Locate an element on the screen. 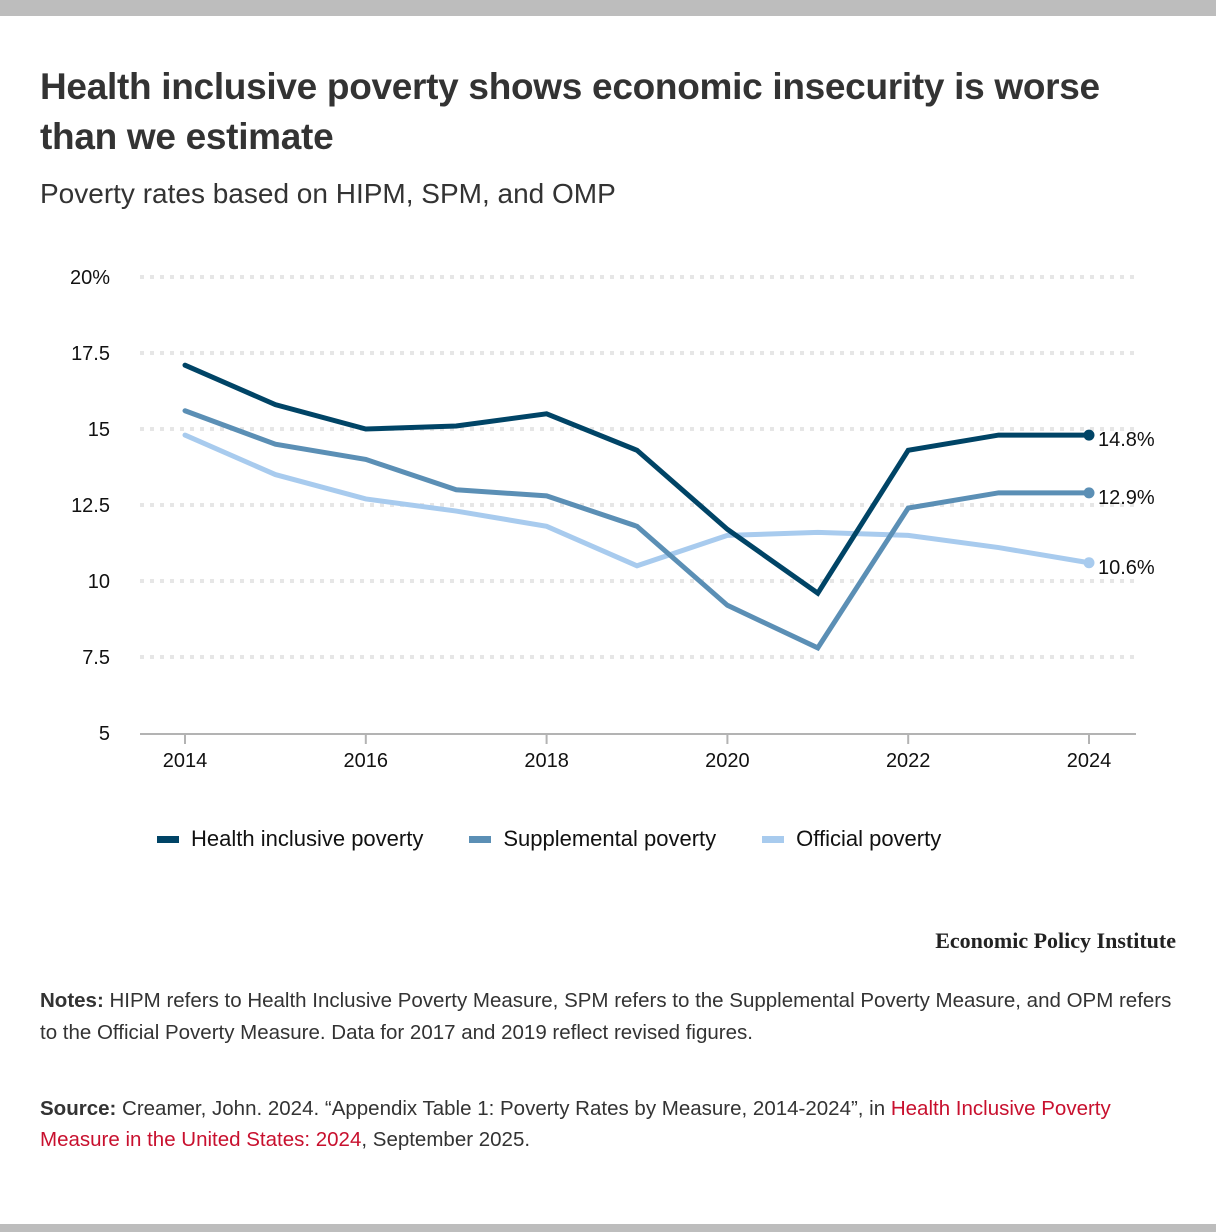  y-tick-label: 5 is located at coordinates (104, 734).